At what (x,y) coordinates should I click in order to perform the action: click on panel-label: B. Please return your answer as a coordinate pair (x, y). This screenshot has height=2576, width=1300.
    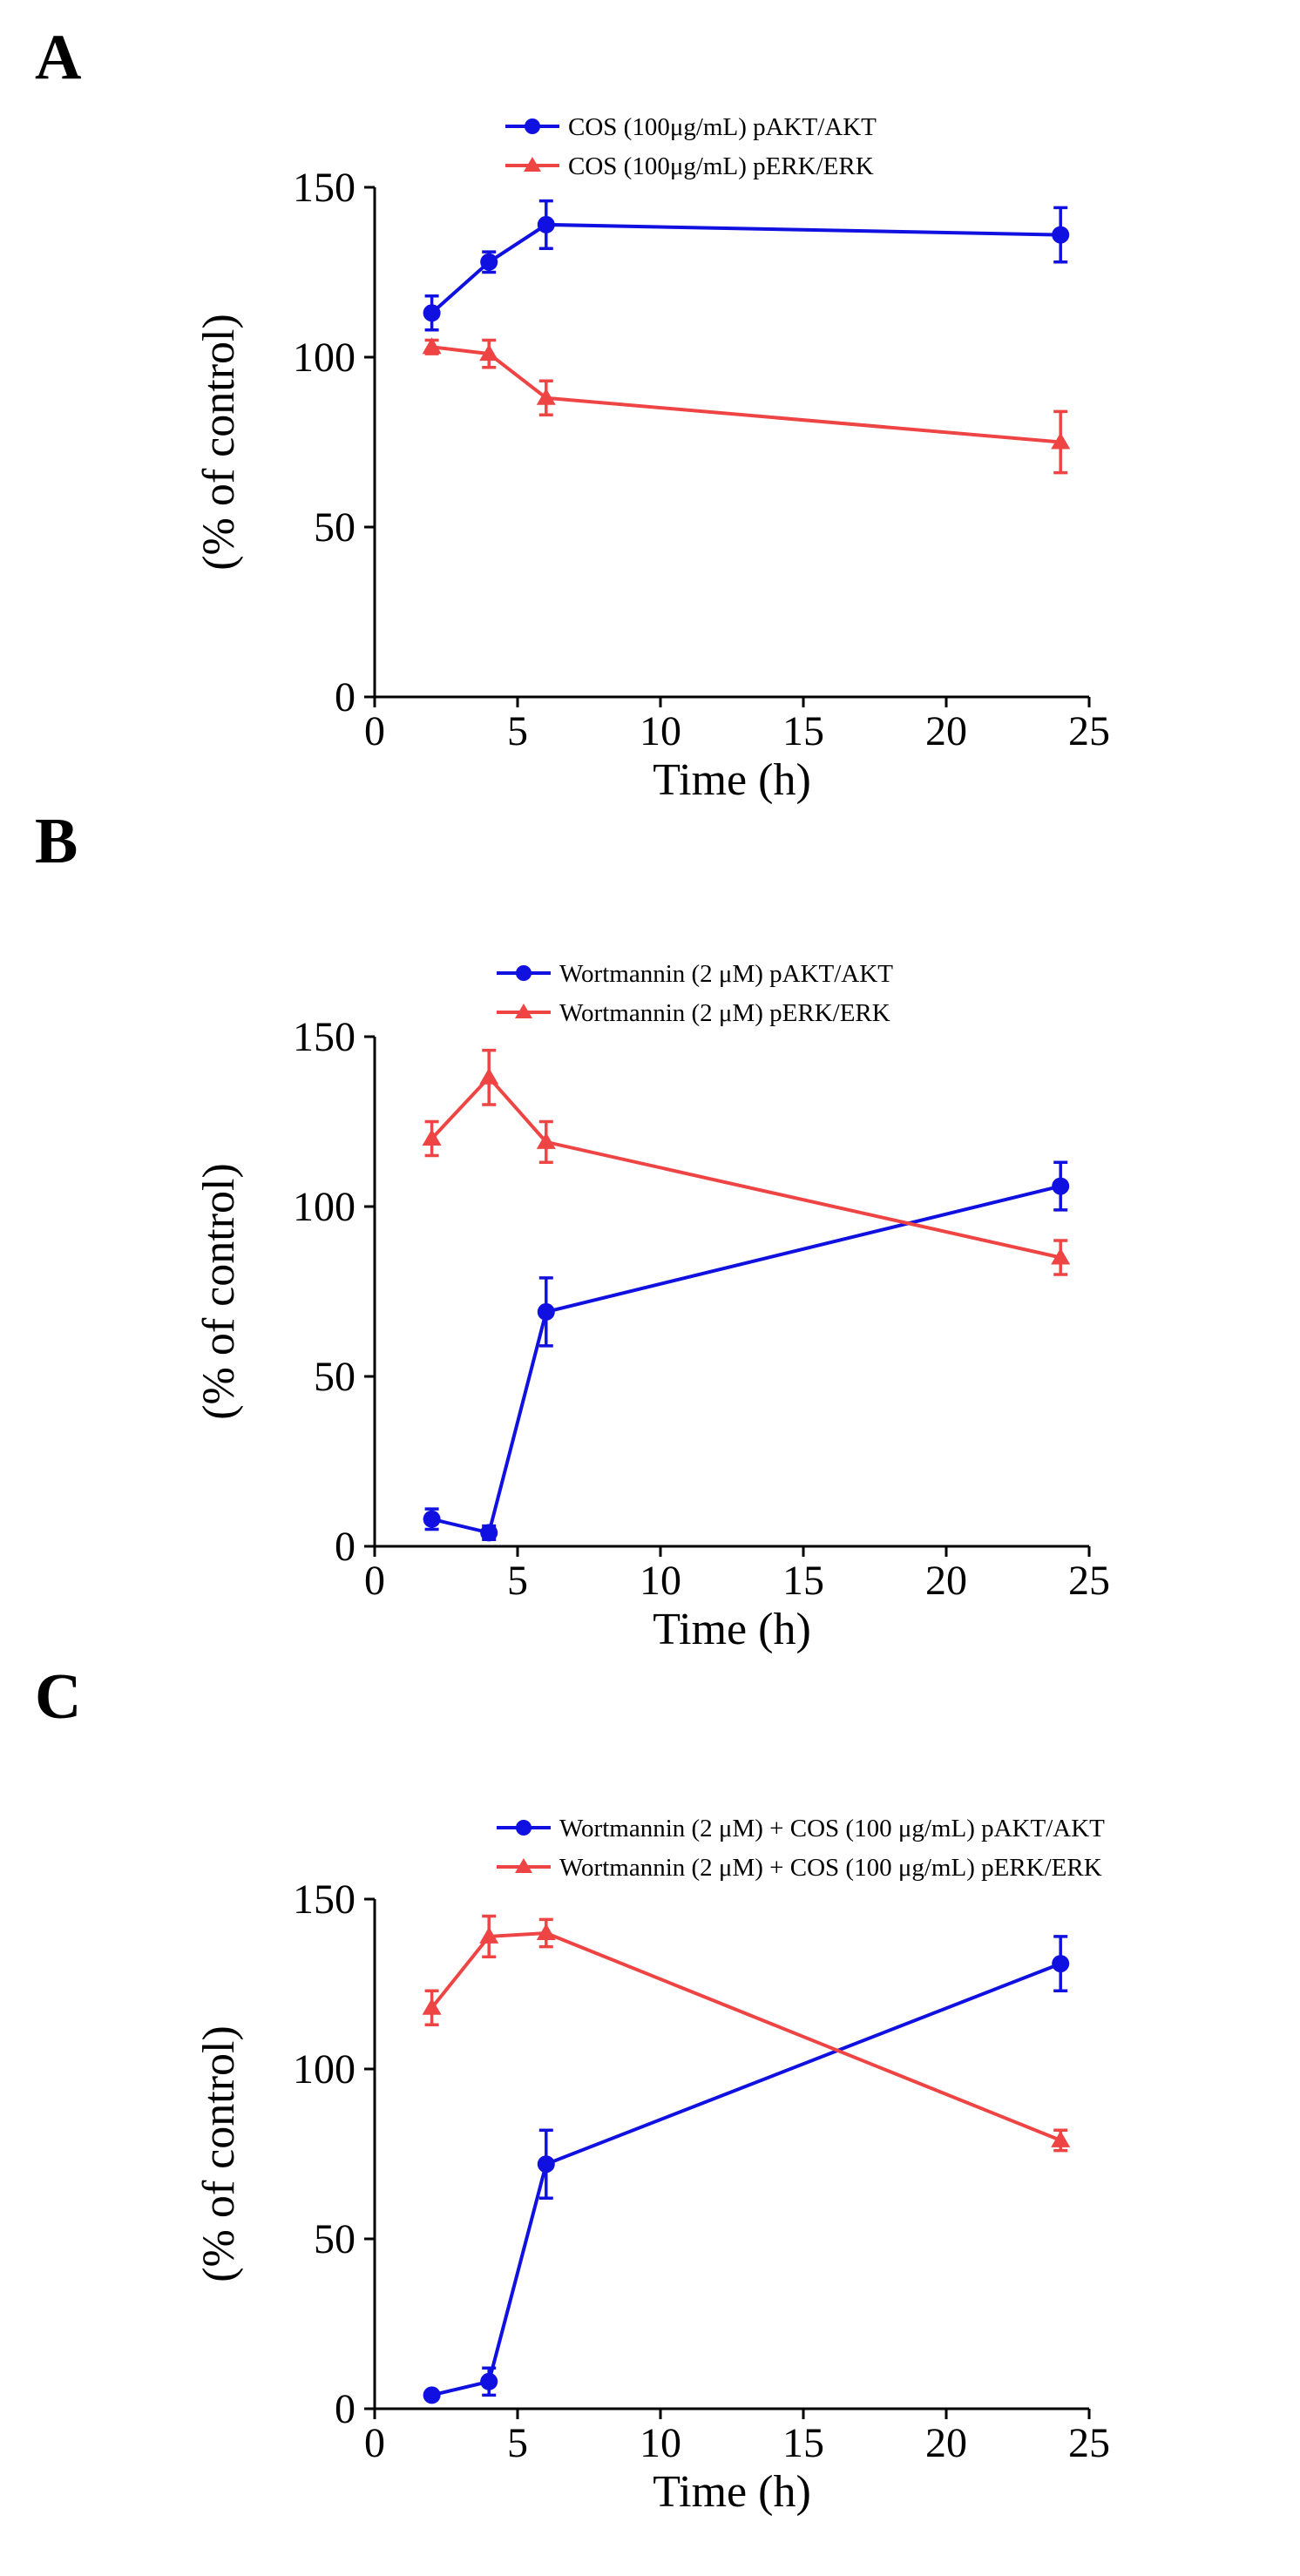
    Looking at the image, I should click on (57, 841).